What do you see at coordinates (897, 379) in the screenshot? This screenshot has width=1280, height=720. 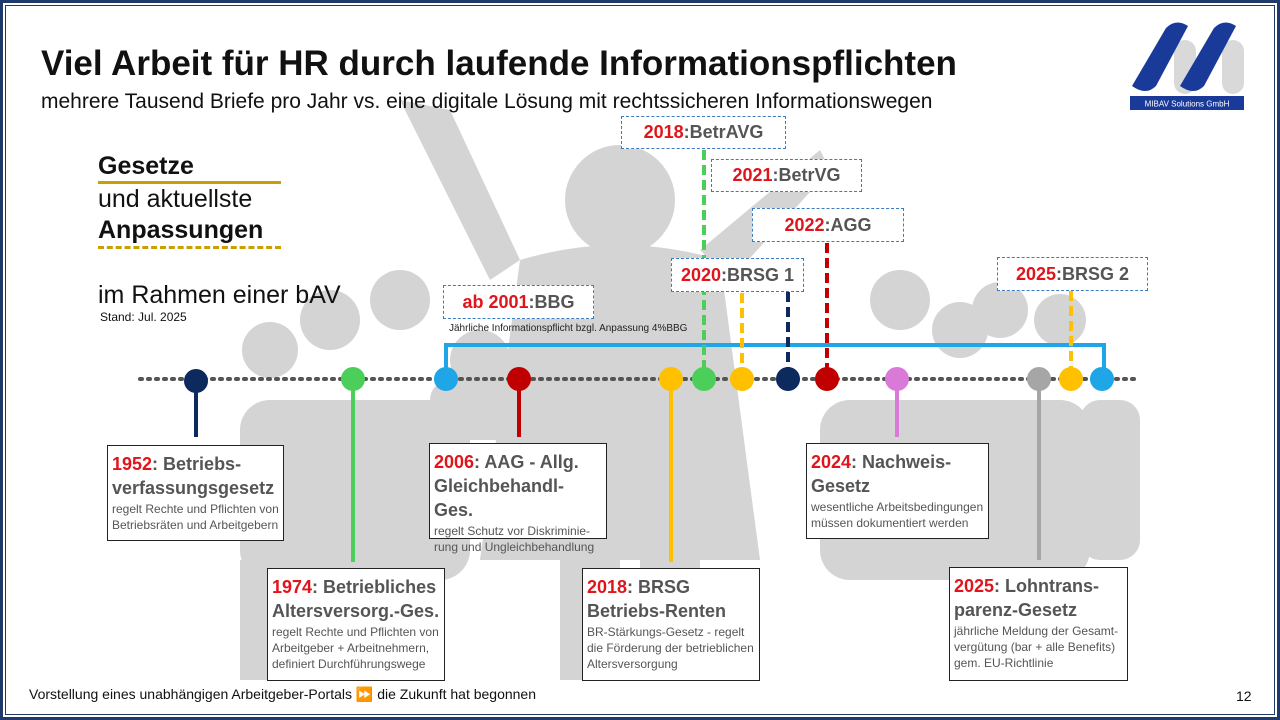 I see `dot-2024` at bounding box center [897, 379].